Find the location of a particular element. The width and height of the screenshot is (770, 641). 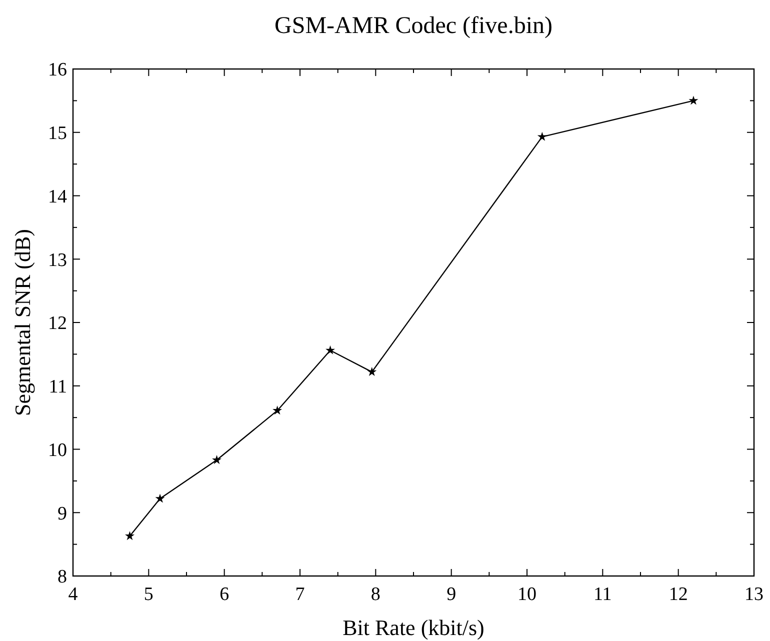

chart-title: GSM-AMR Codec (five.bin) is located at coordinates (413, 26).